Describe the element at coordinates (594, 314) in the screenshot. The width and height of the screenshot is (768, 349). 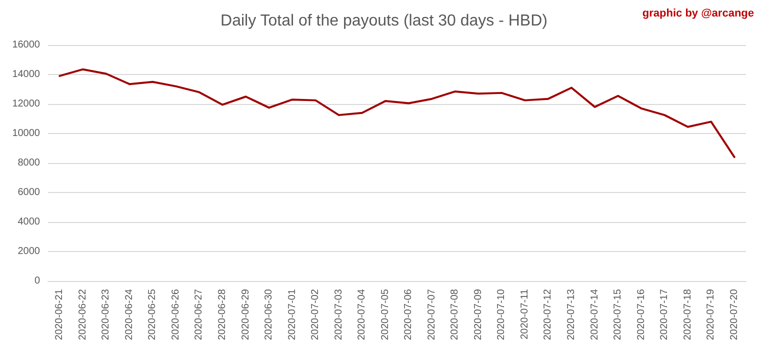
I see `x-tick-label: 2020-07-14` at that location.